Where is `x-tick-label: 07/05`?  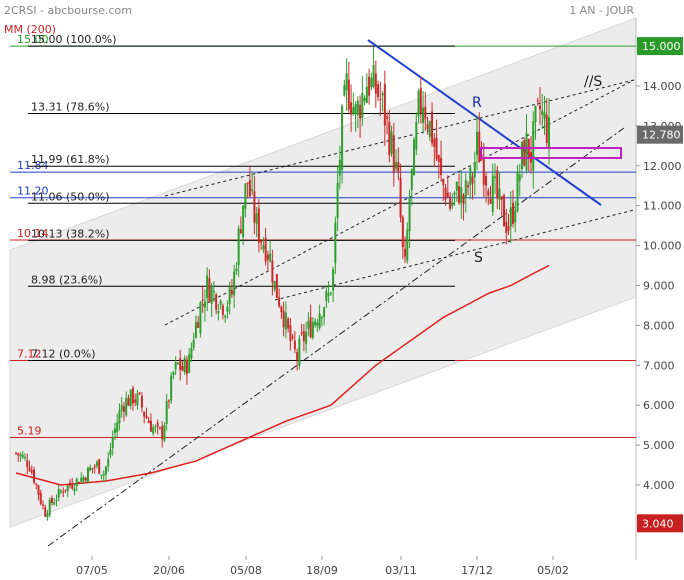 x-tick-label: 07/05 is located at coordinates (92, 570).